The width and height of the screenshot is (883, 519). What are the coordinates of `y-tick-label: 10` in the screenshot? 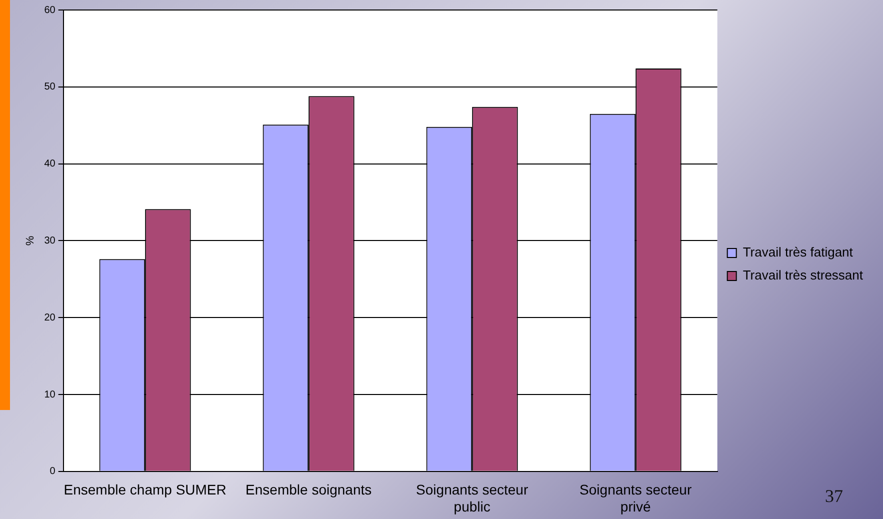 It's located at (50, 394).